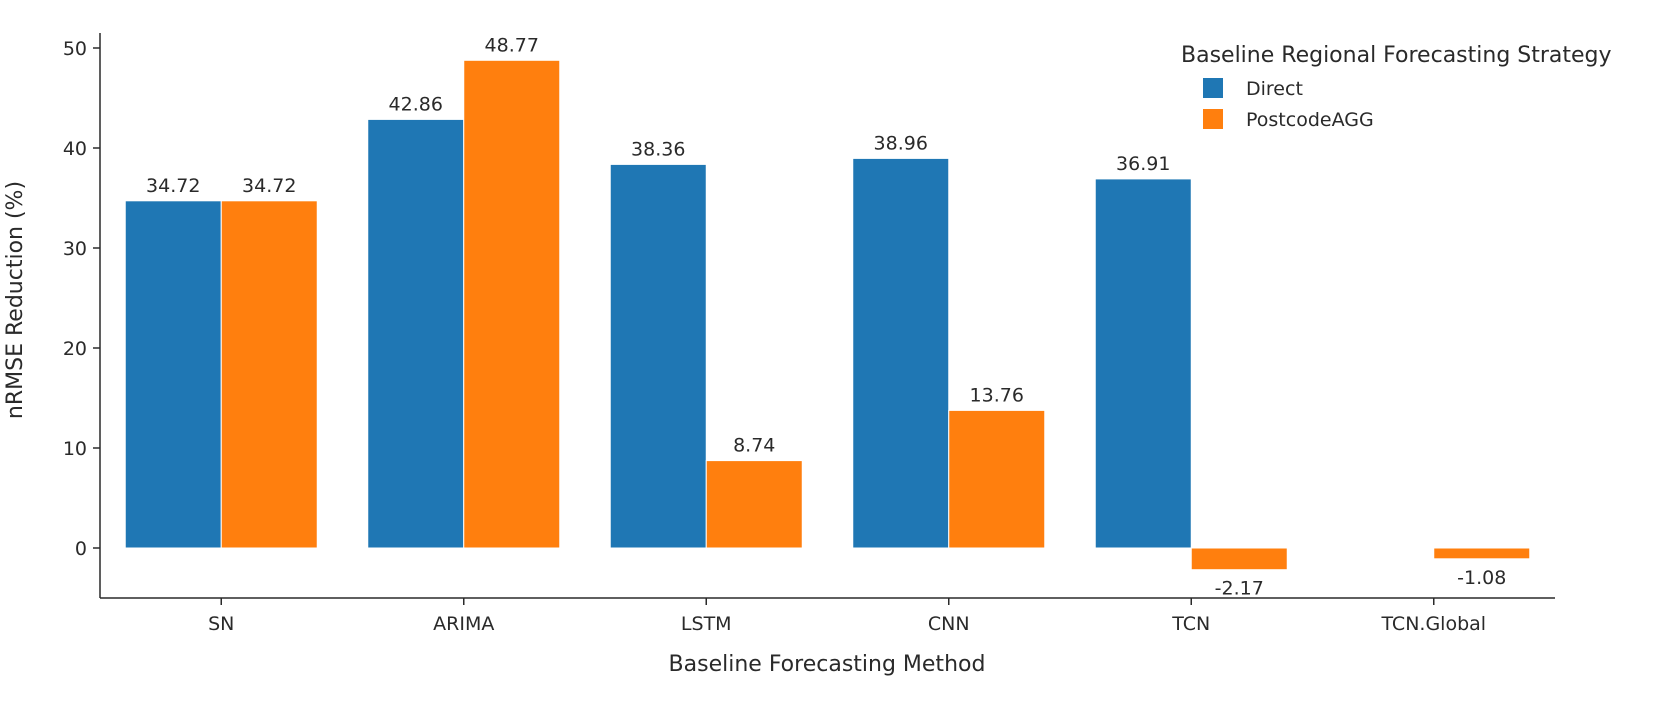  What do you see at coordinates (1239, 589) in the screenshot?
I see `data-label: -2.17` at bounding box center [1239, 589].